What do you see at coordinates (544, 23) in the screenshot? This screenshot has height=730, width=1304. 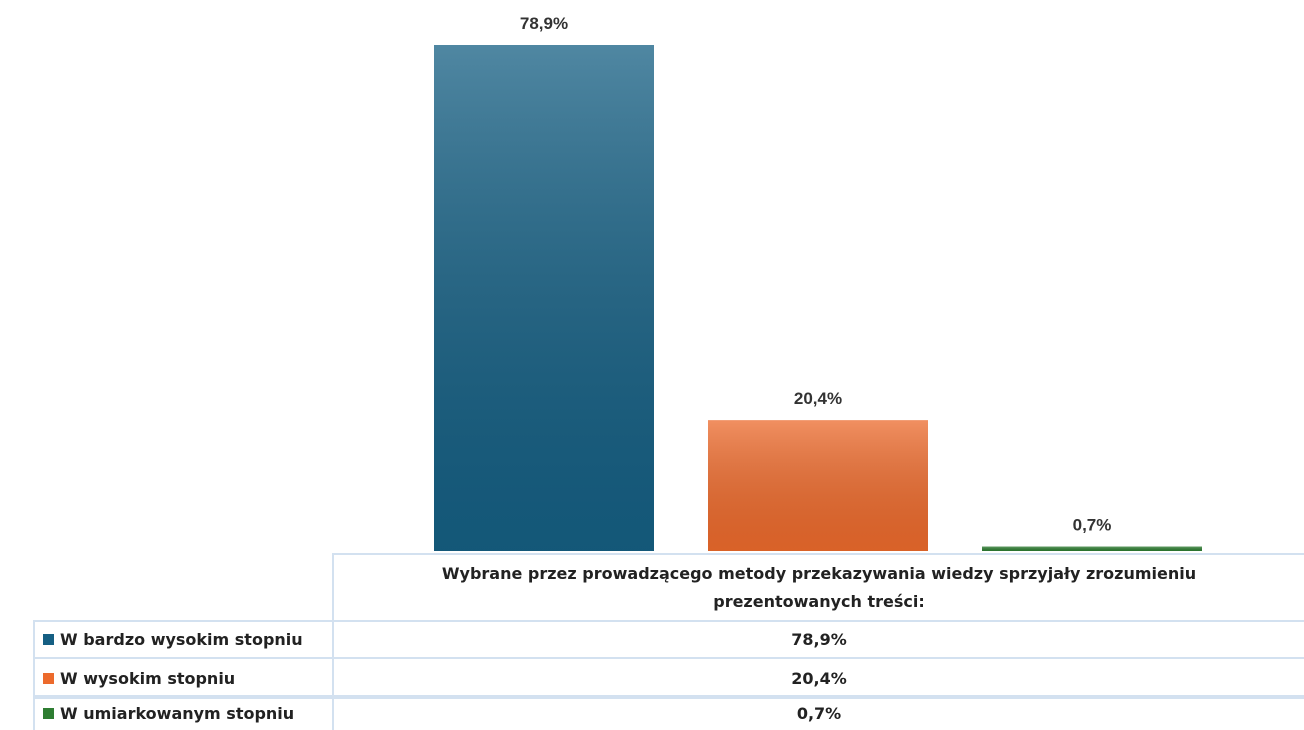 I see `data-label: 78,9%` at bounding box center [544, 23].